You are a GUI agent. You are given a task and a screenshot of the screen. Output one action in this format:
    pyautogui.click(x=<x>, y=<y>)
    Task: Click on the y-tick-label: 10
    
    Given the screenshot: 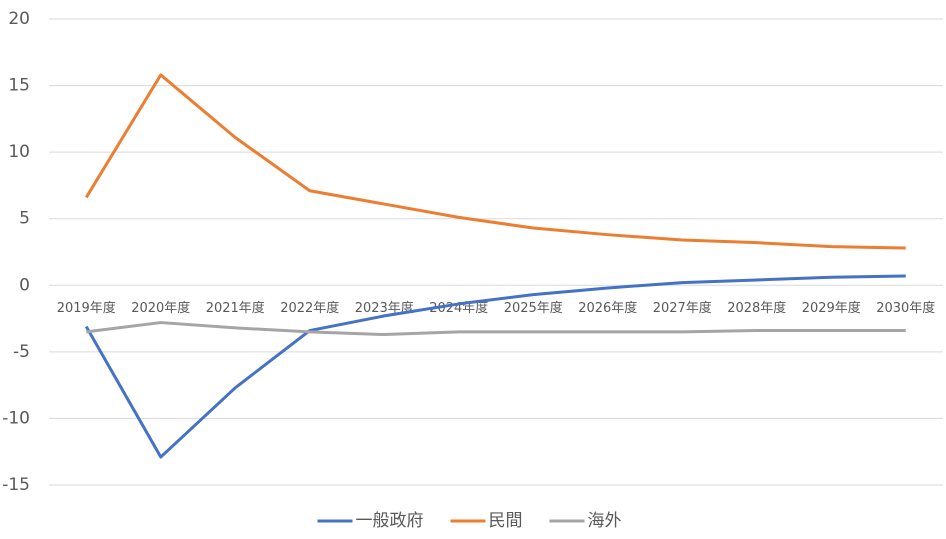 What is the action you would take?
    pyautogui.click(x=19, y=152)
    